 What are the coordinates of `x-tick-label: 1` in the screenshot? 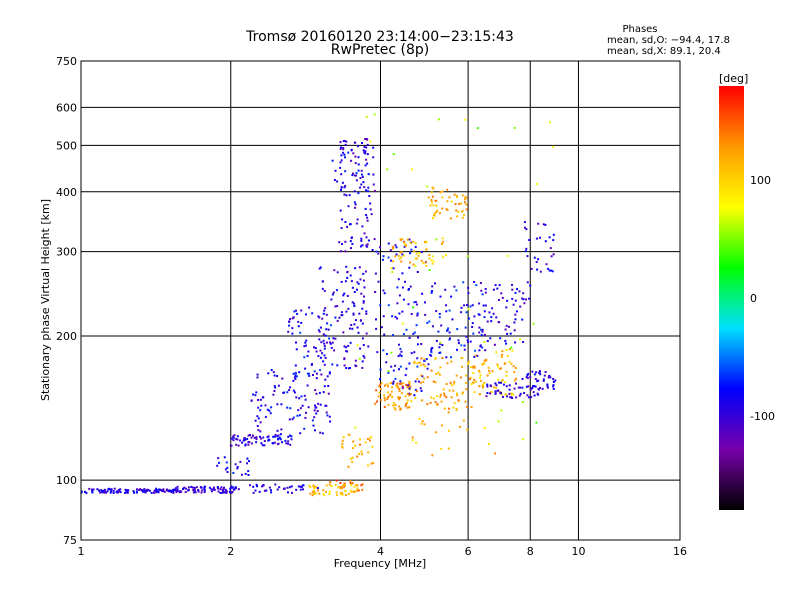 It's located at (81, 551).